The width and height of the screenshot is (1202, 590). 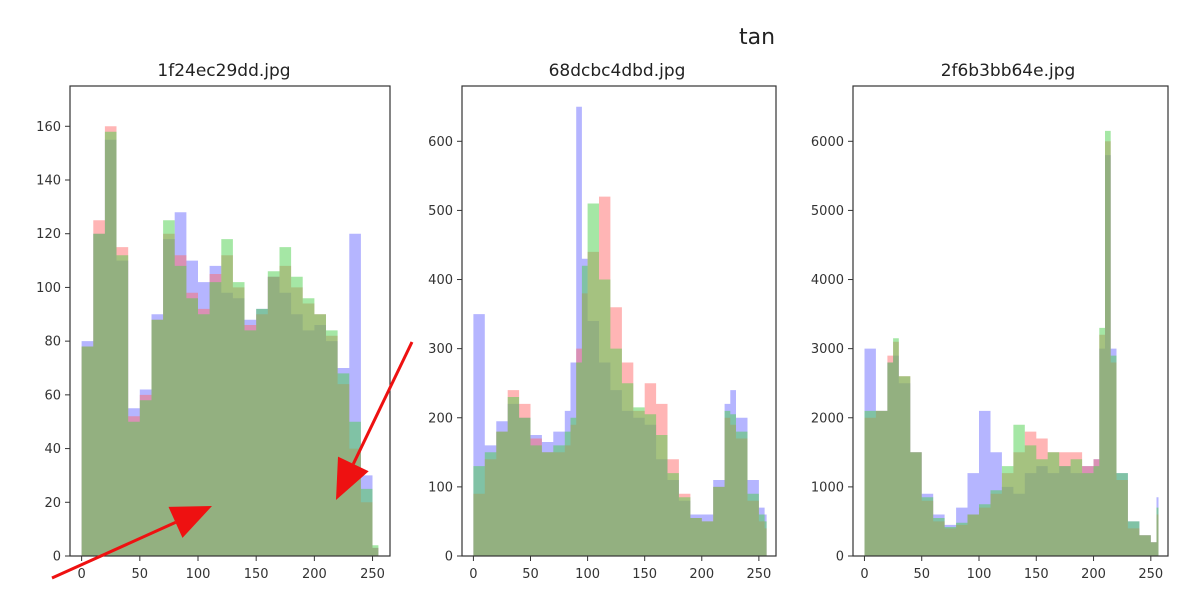 What do you see at coordinates (757, 37) in the screenshot?
I see `figure-suptitle: tan` at bounding box center [757, 37].